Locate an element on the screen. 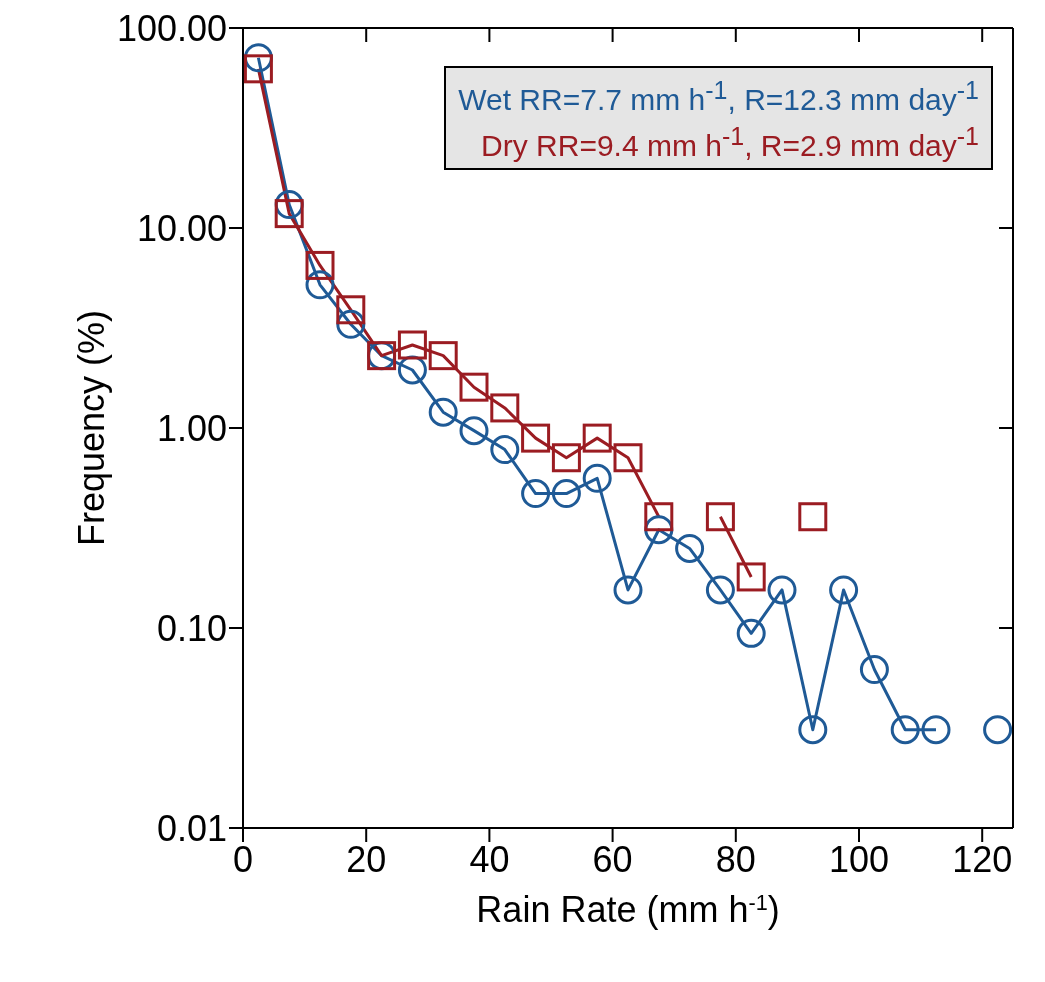  text: Wet RR=7.7 mm h$^{-1}$, R=12.3 mm day$^{-1}$ is located at coordinates (718, 96).